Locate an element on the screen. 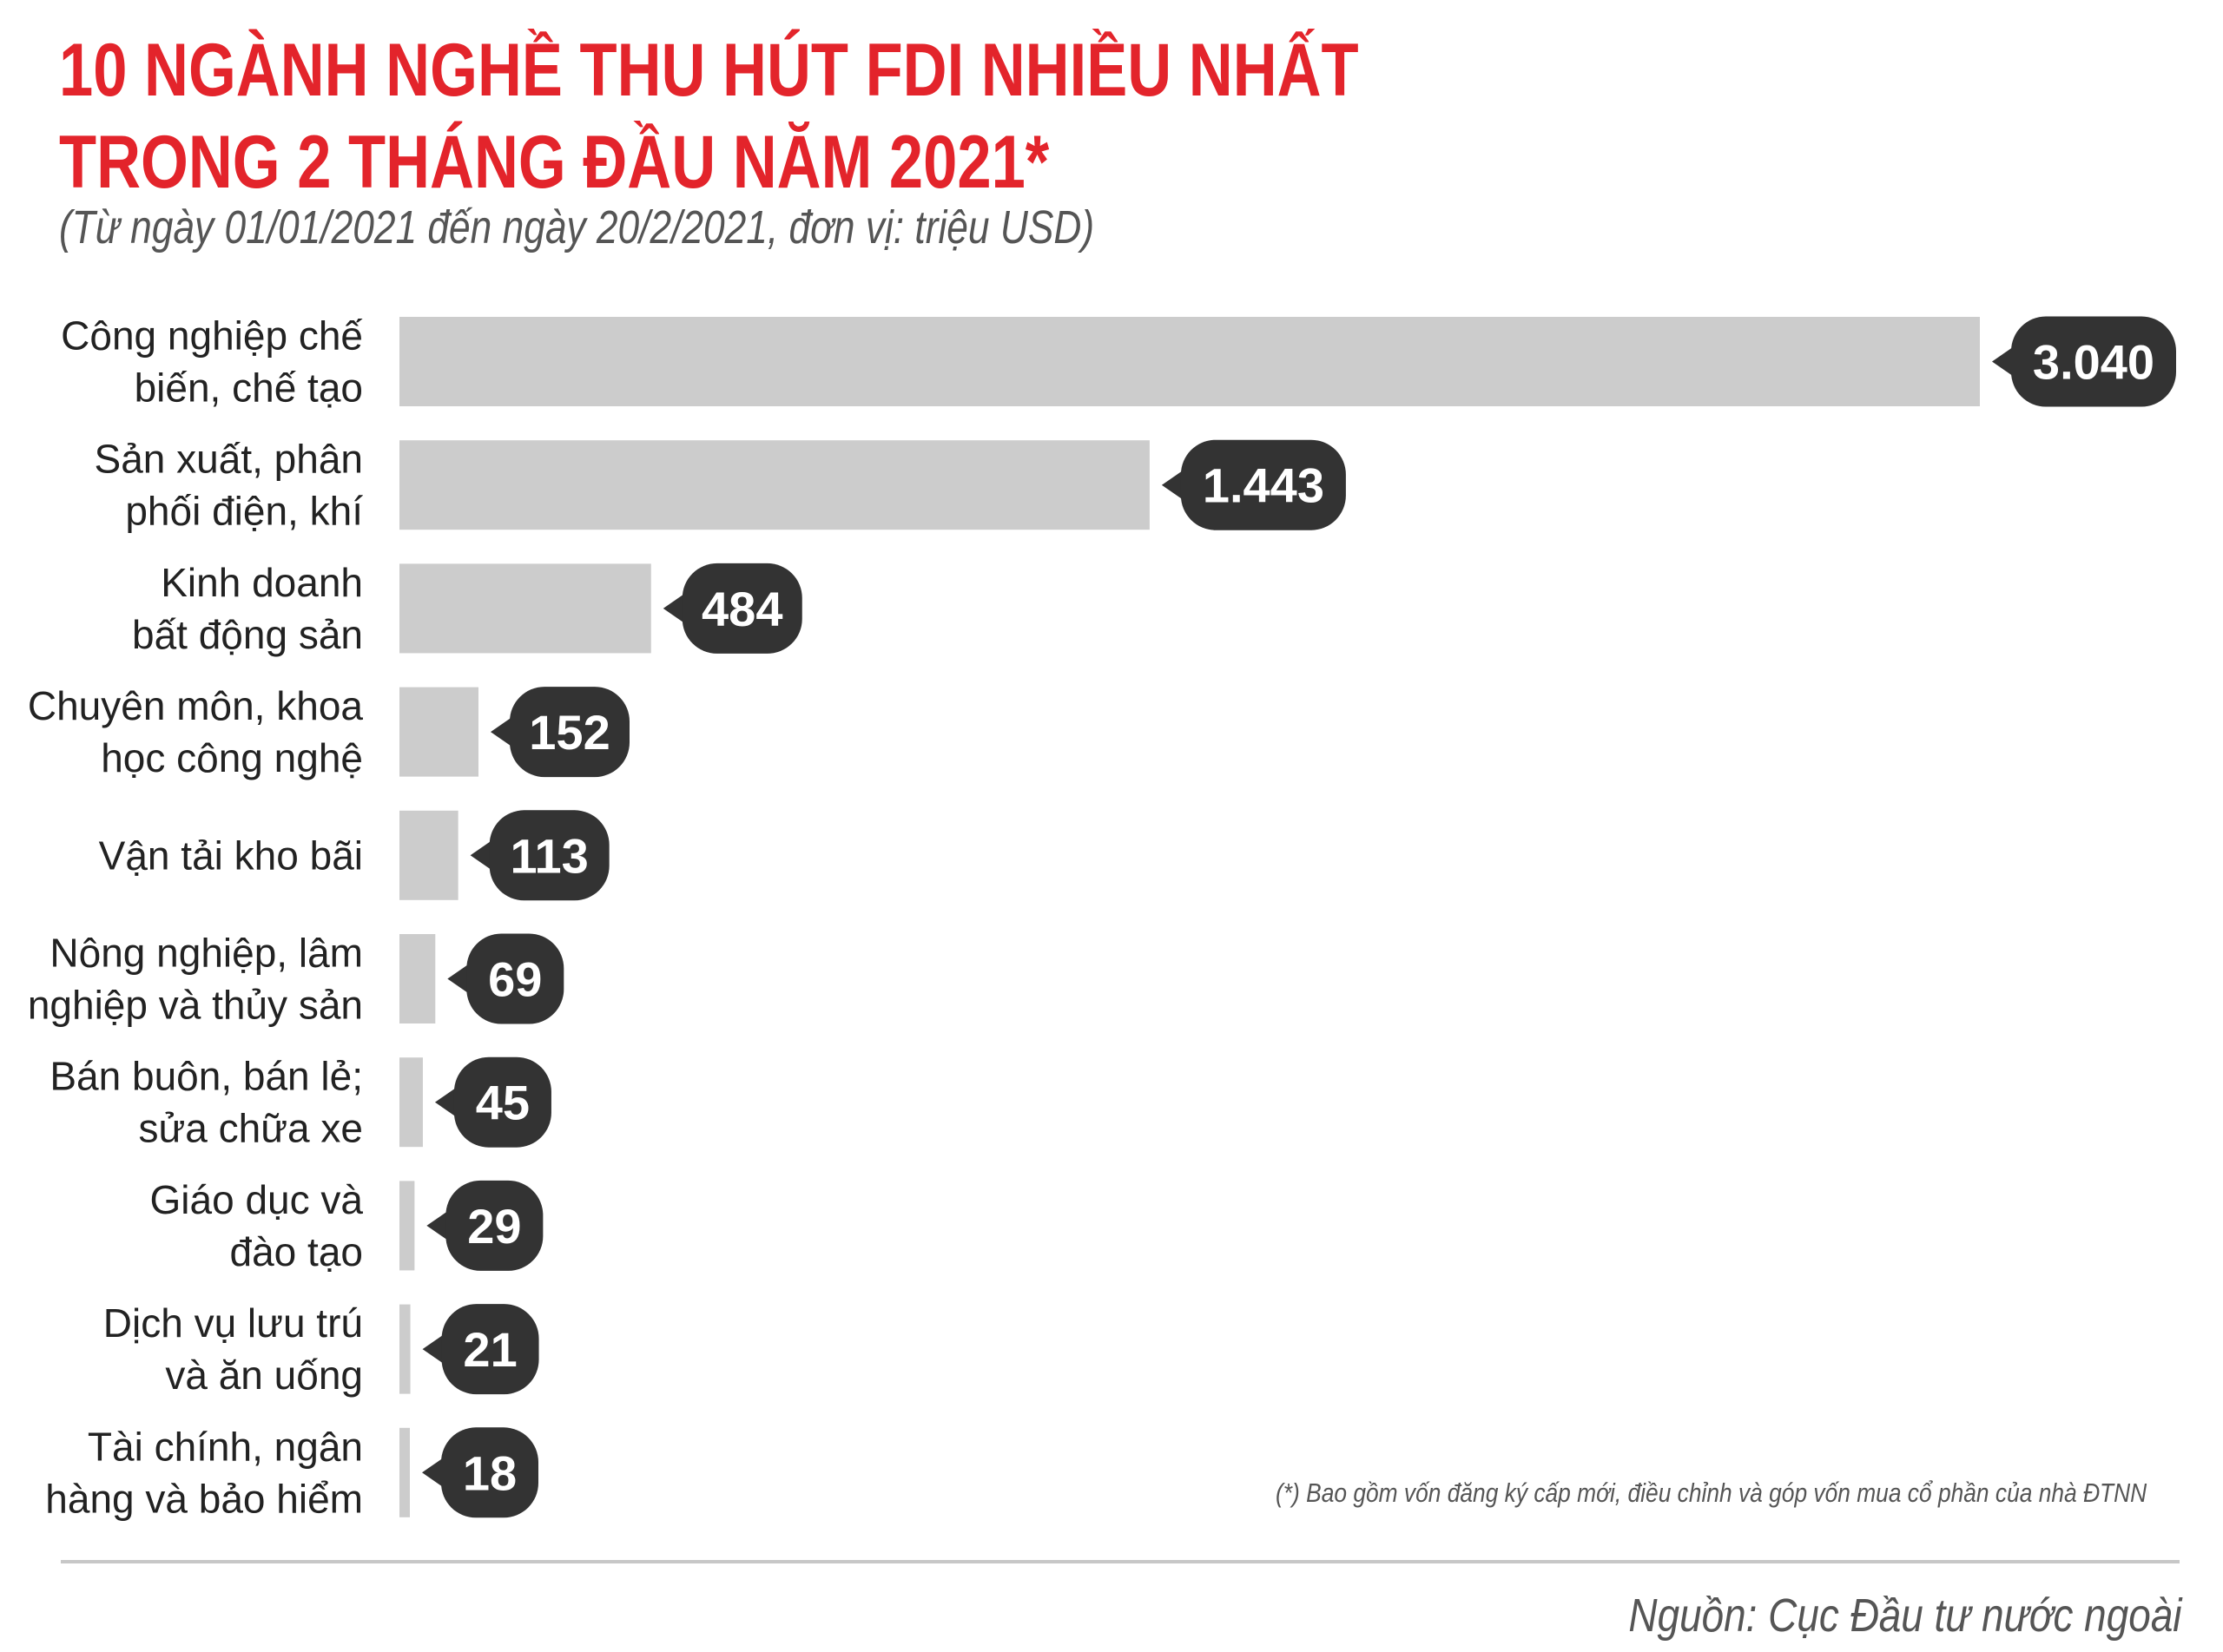 The width and height of the screenshot is (2223, 1652). value-badge: 29 is located at coordinates (485, 1225).